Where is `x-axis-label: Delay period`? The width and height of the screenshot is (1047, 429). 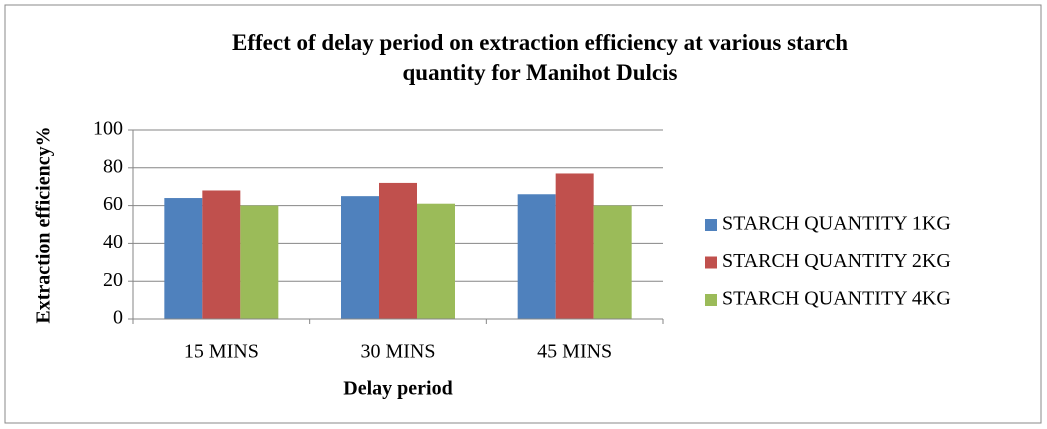
x-axis-label: Delay period is located at coordinates (397, 389).